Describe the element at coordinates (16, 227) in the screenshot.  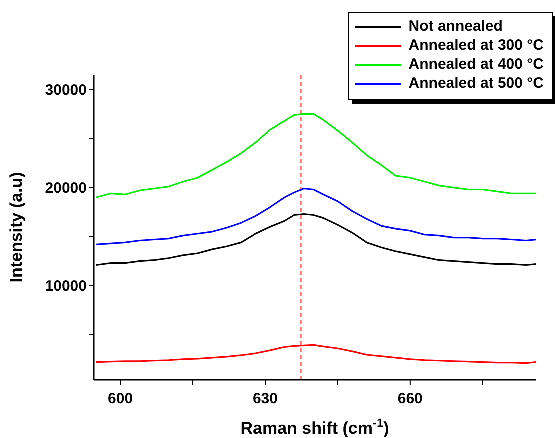
I see `y-axis-title: Intensity (a.u)` at that location.